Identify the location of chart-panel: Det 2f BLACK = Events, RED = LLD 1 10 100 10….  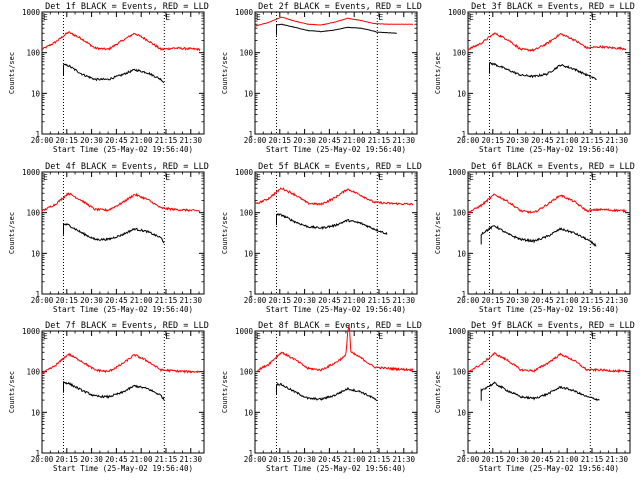
(321, 78).